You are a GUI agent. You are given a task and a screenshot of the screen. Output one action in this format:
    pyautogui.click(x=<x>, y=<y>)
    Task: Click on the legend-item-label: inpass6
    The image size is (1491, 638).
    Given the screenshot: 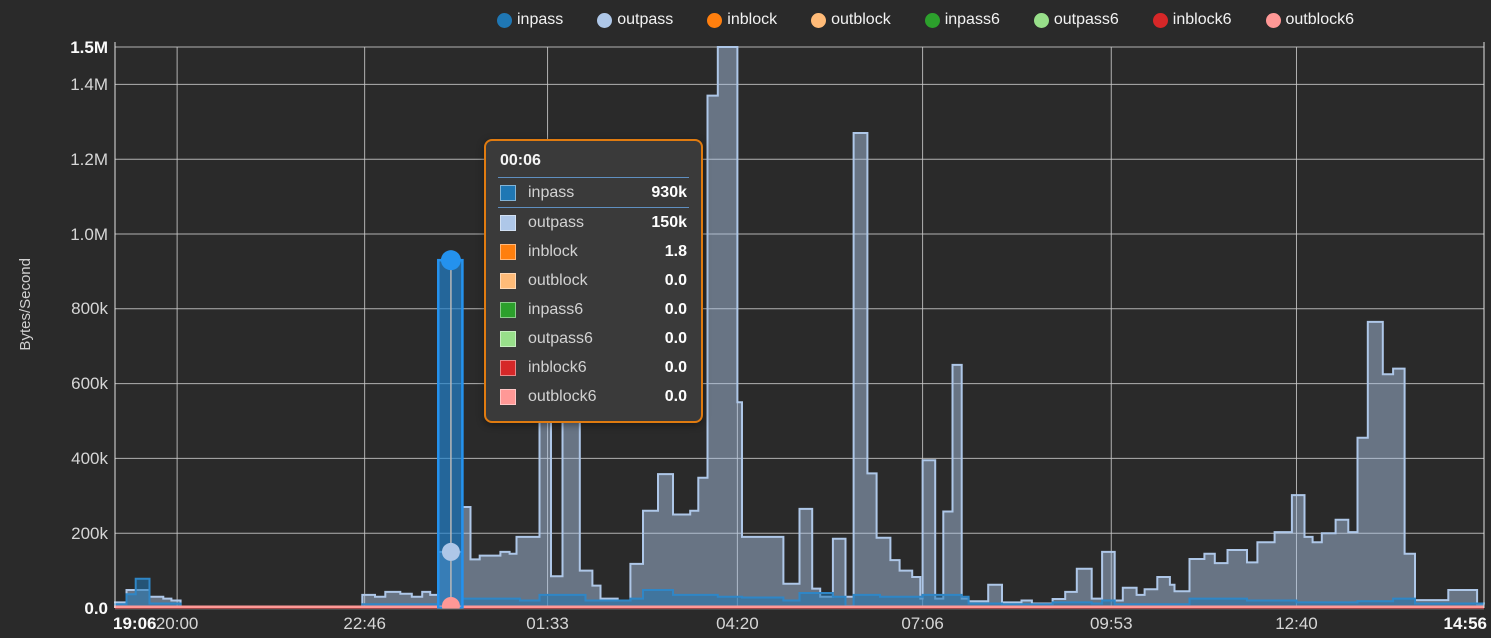 What is the action you would take?
    pyautogui.click(x=972, y=19)
    